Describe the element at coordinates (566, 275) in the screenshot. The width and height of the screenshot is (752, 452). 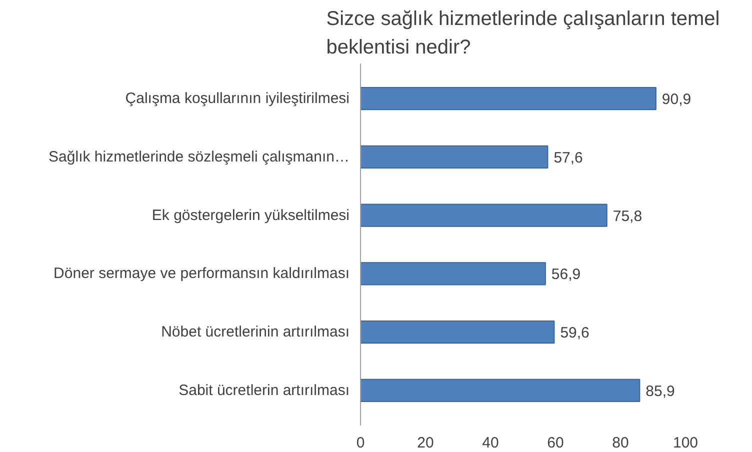
I see `data-label: 56,9` at that location.